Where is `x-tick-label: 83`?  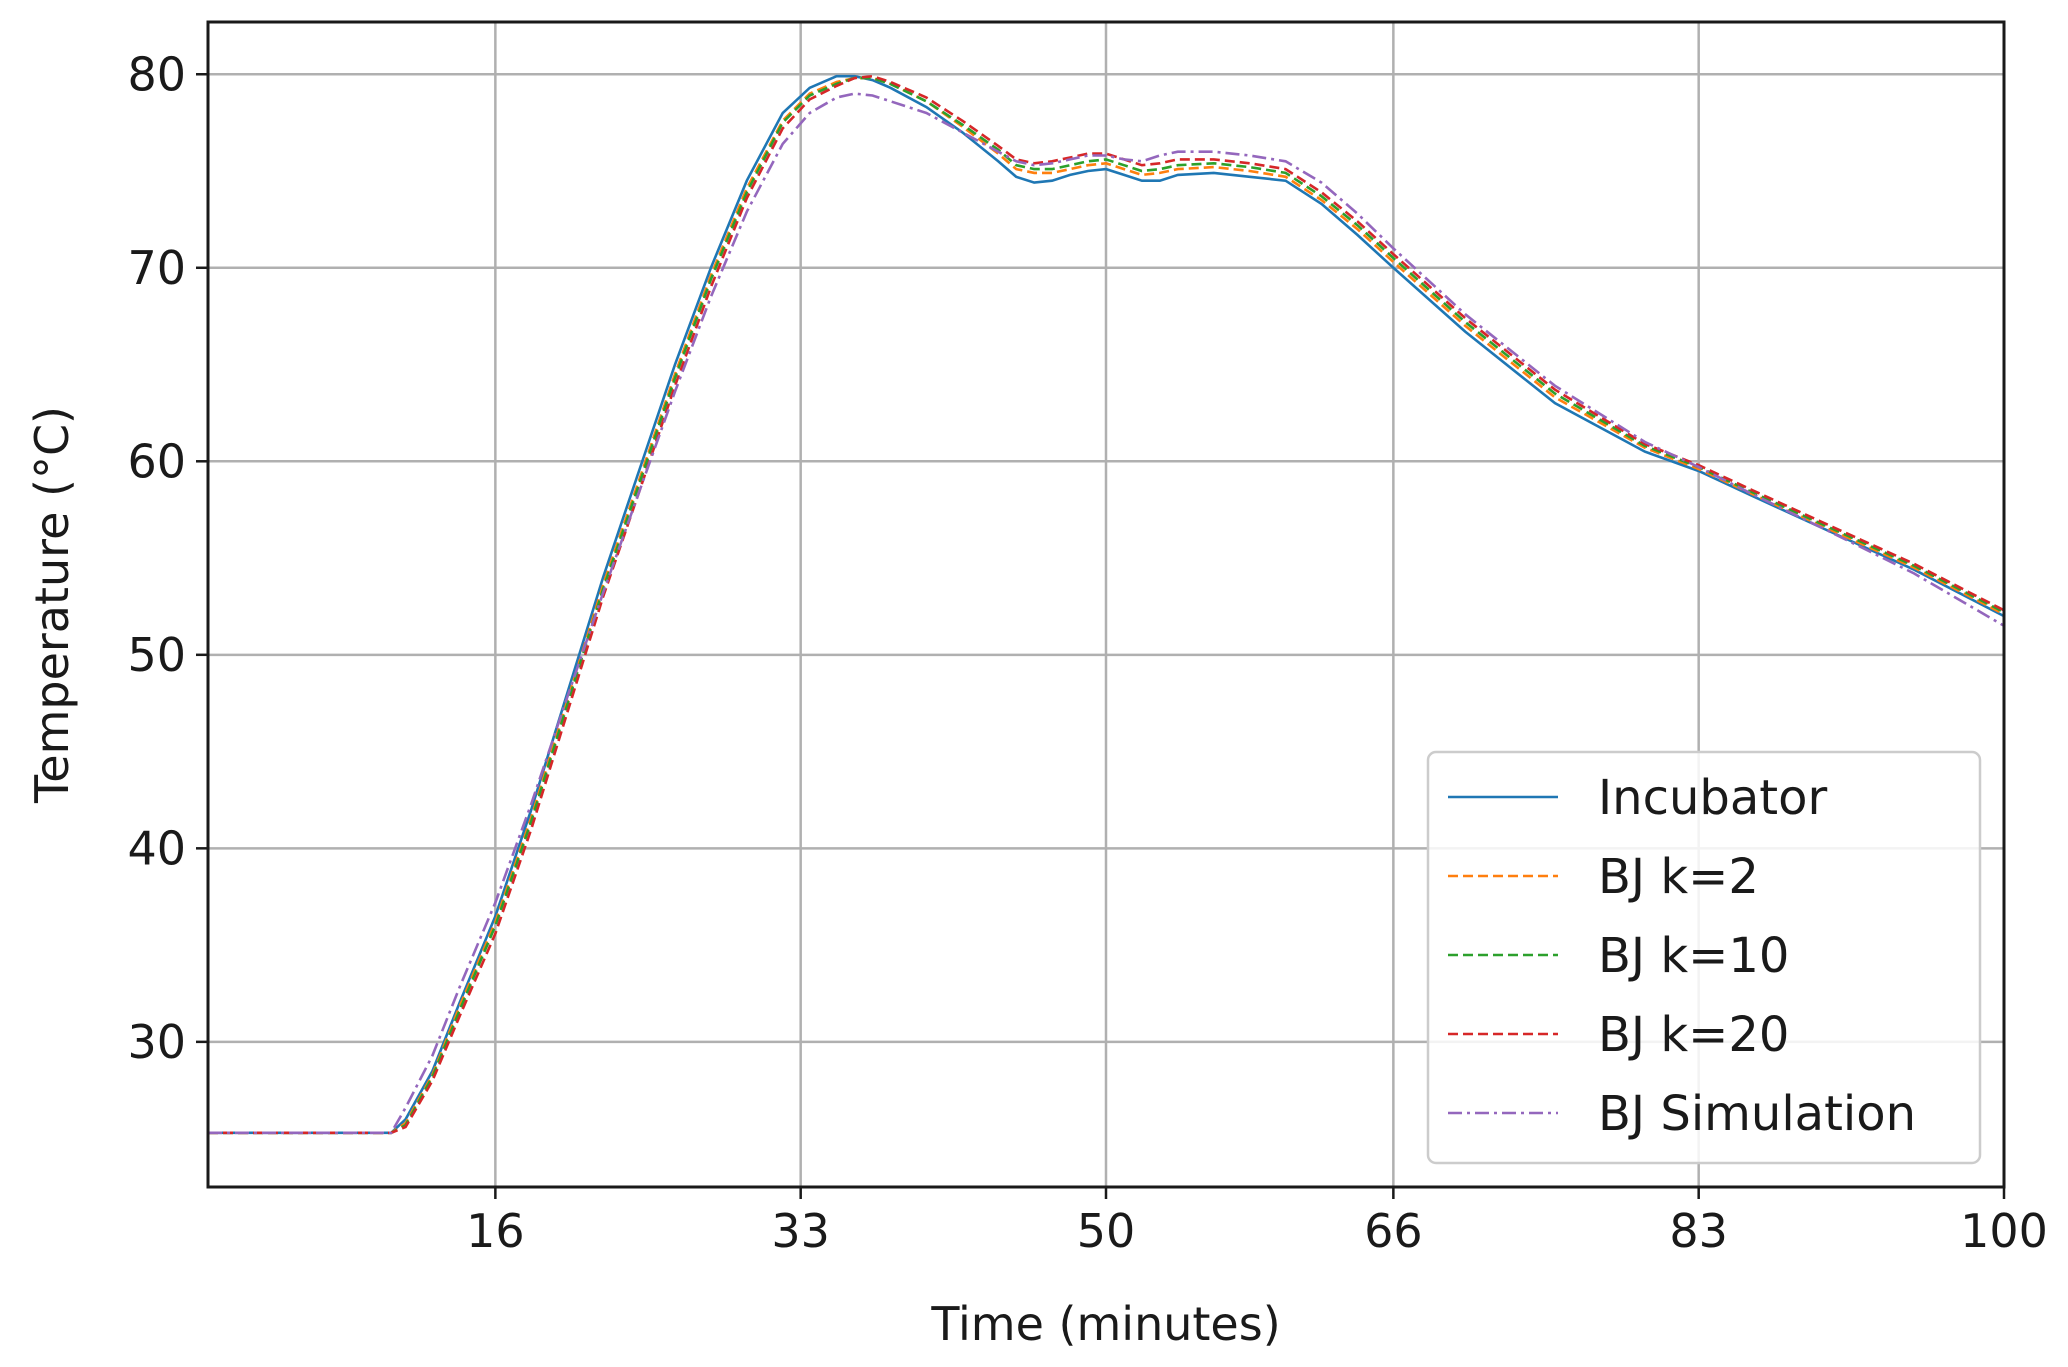 x-tick-label: 83 is located at coordinates (1698, 1231).